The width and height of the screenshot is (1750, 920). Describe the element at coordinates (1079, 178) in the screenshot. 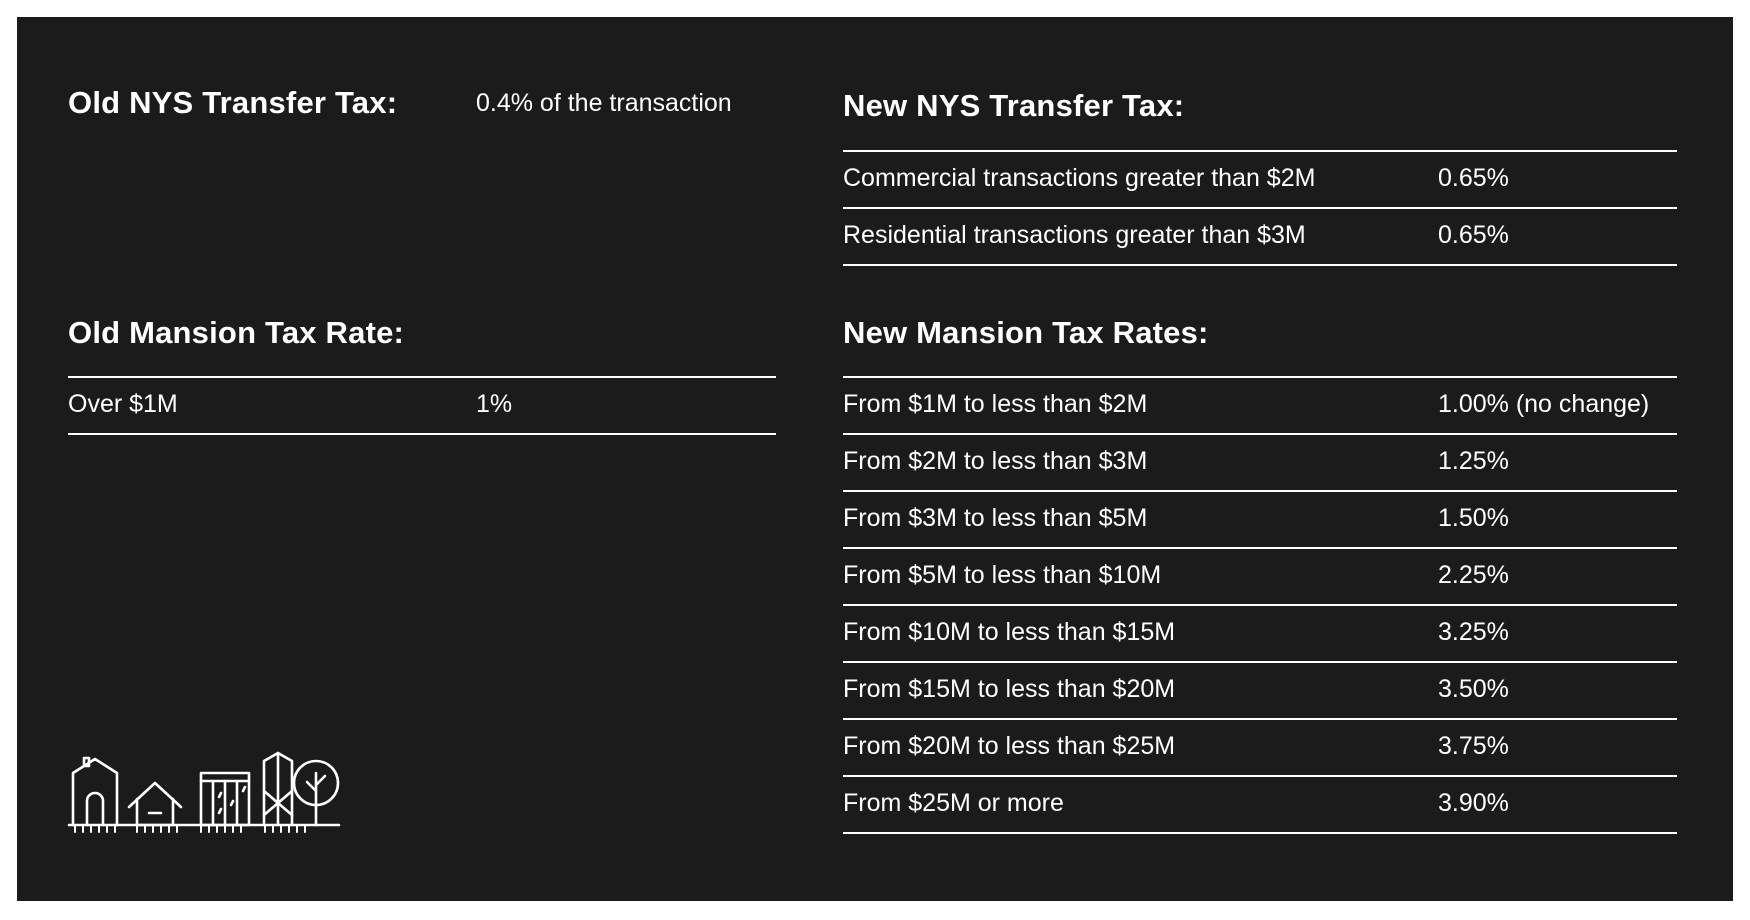

I see `rate-label: Commercial transactions greater than $2M` at that location.